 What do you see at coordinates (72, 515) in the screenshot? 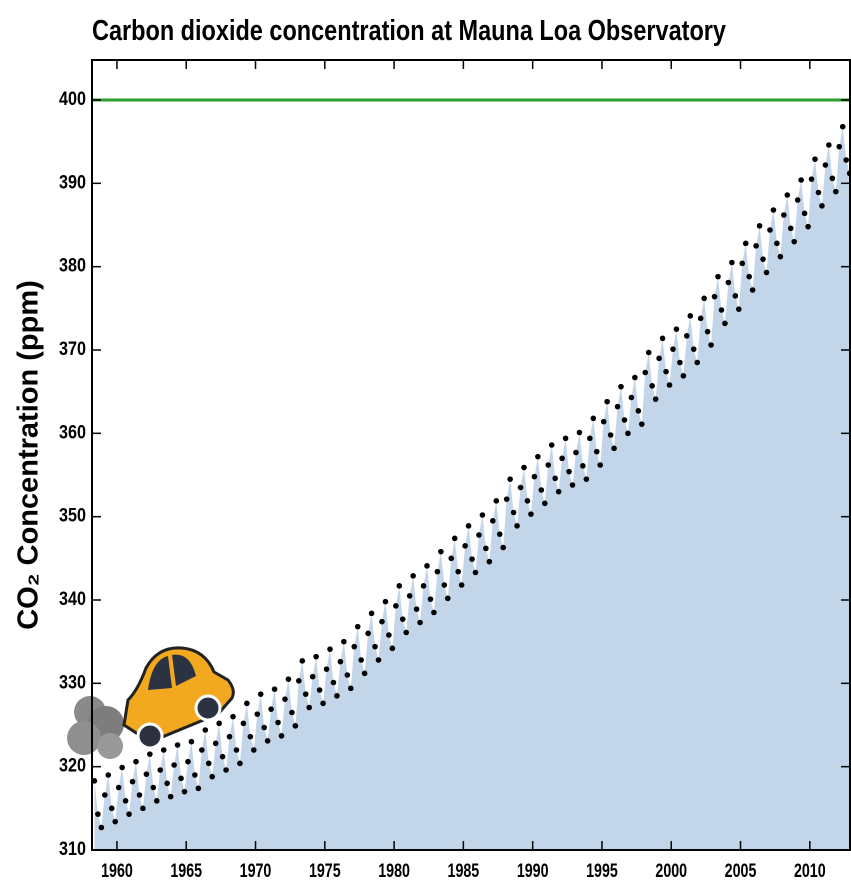
I see `y-tick-label: 350` at bounding box center [72, 515].